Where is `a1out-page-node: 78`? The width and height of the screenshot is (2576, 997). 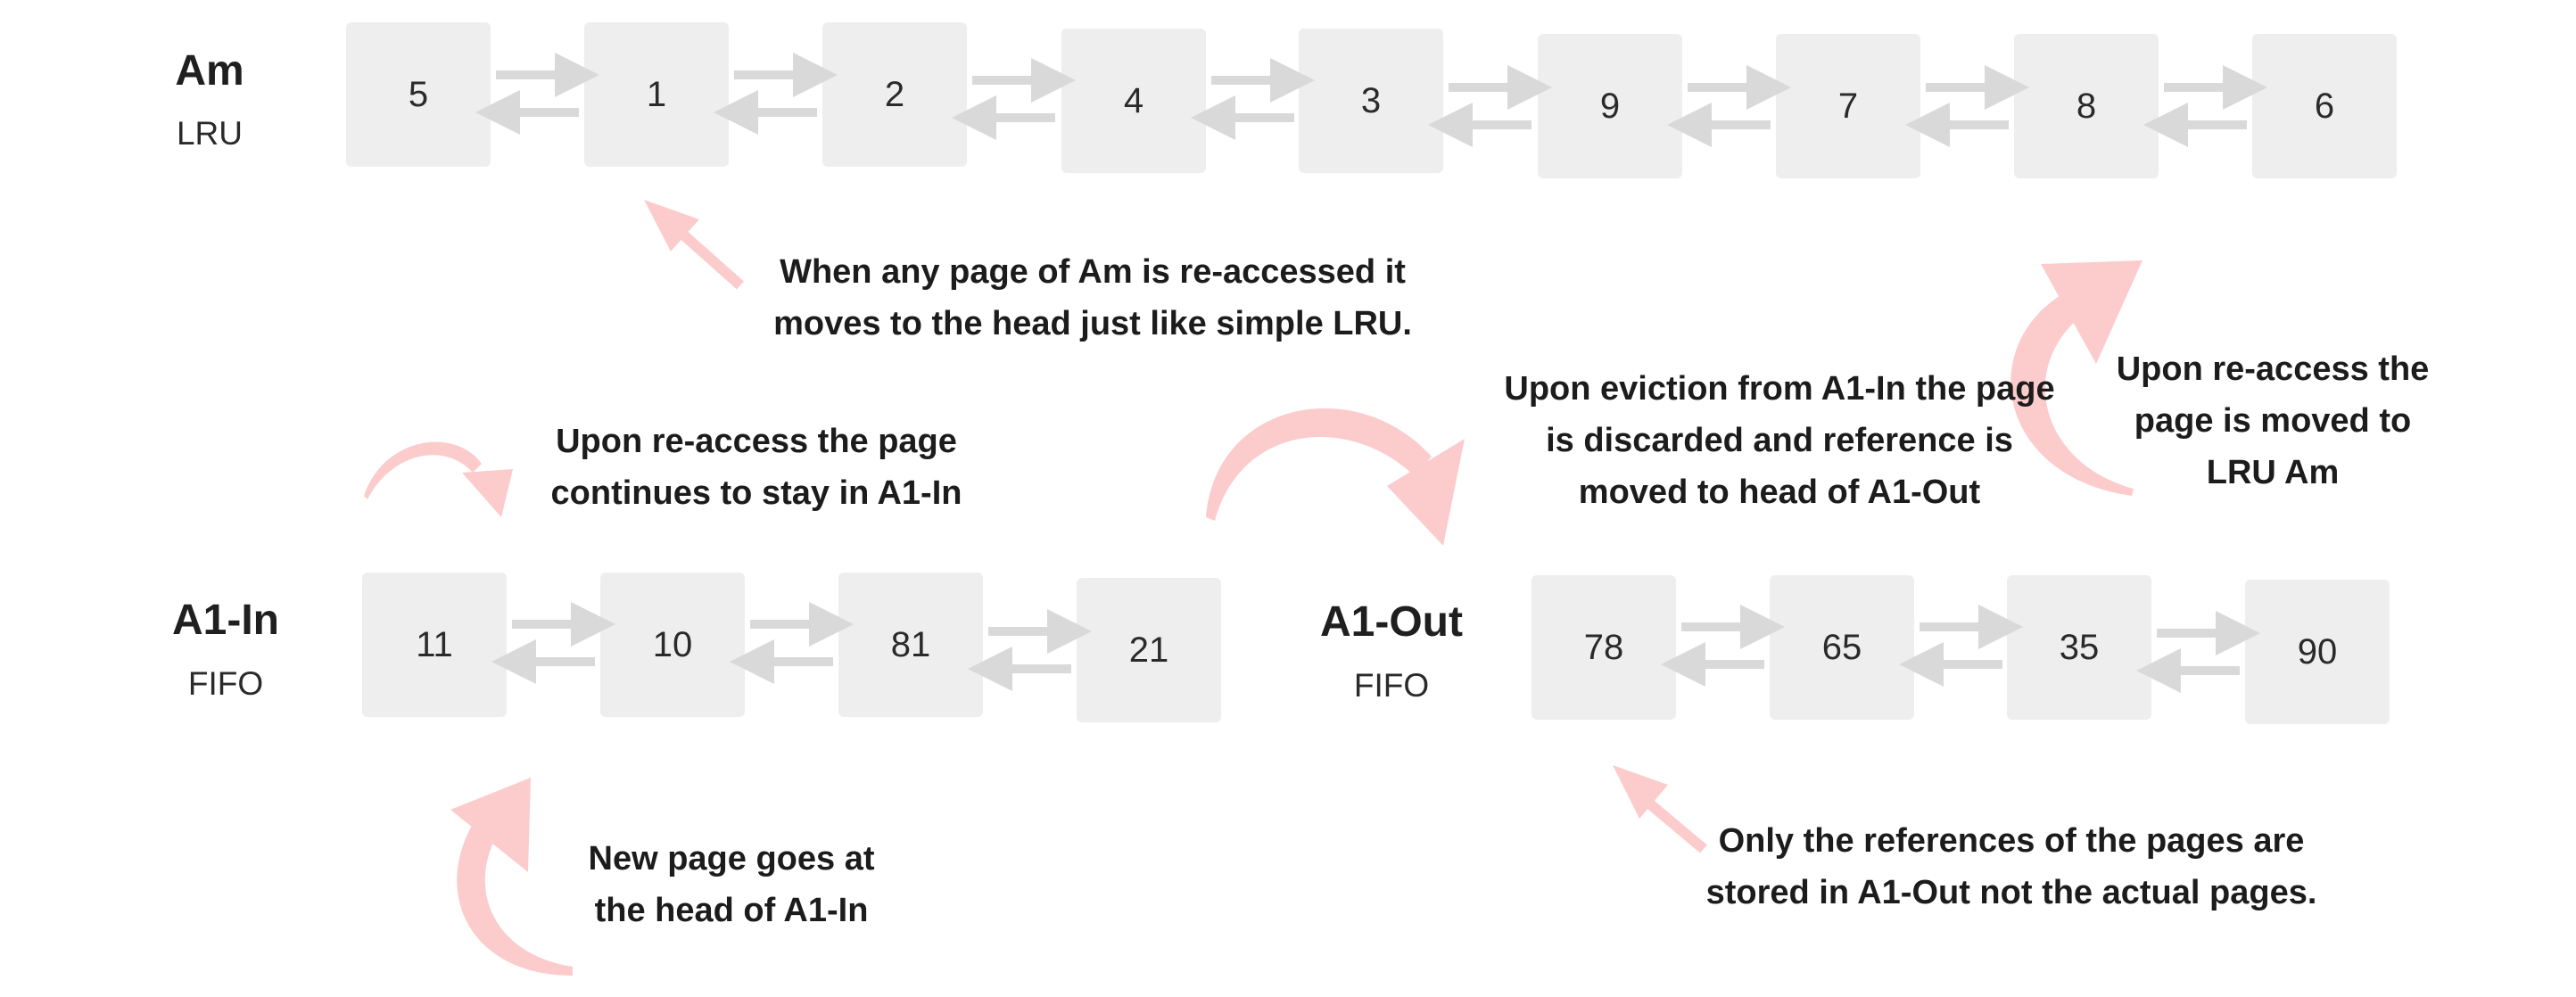
a1out-page-node: 78 is located at coordinates (1604, 647).